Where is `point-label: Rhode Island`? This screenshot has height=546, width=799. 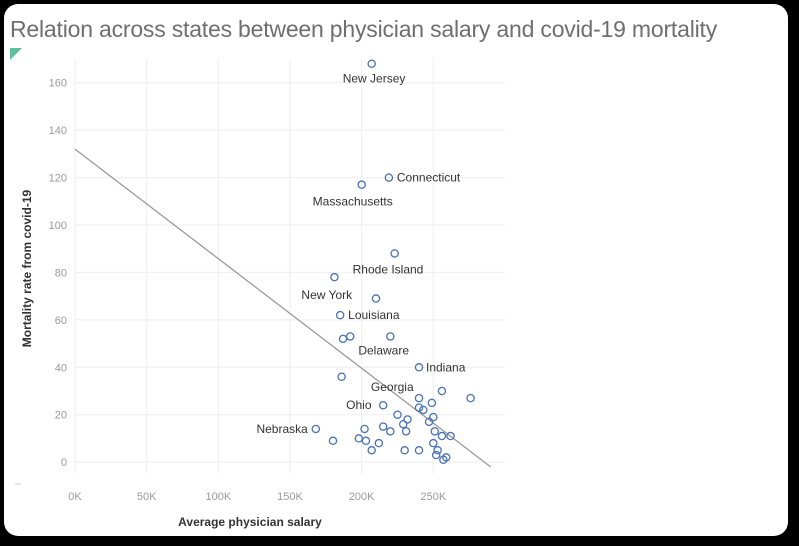
point-label: Rhode Island is located at coordinates (388, 269).